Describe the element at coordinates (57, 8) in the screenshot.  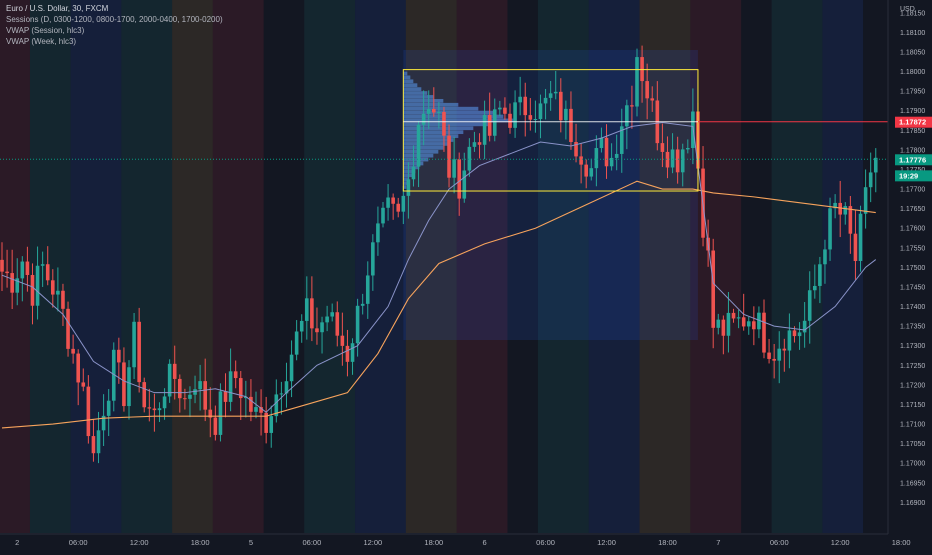
I see `legend-symbol: Euro / U.S. Dollar, 30, FXCM` at that location.